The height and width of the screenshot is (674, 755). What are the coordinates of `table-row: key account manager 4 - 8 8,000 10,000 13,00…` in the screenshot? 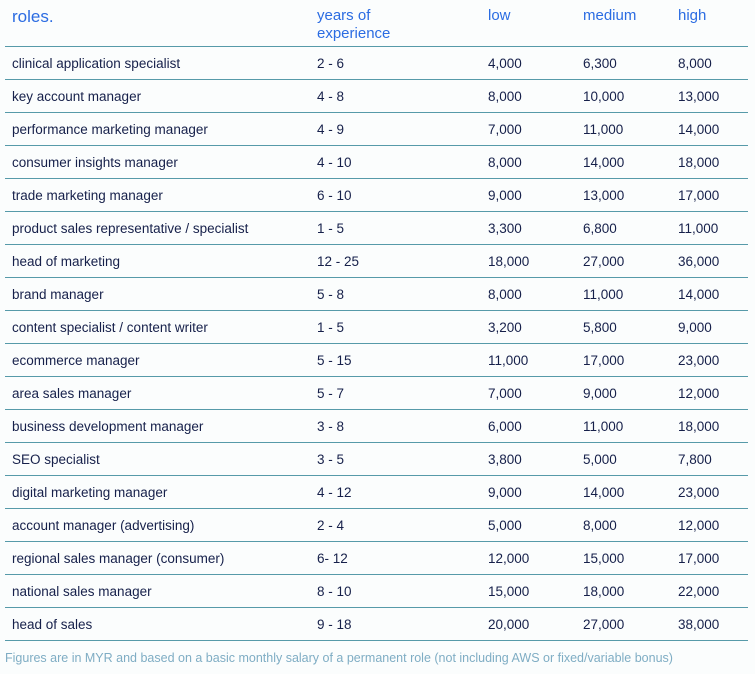 It's located at (376, 96).